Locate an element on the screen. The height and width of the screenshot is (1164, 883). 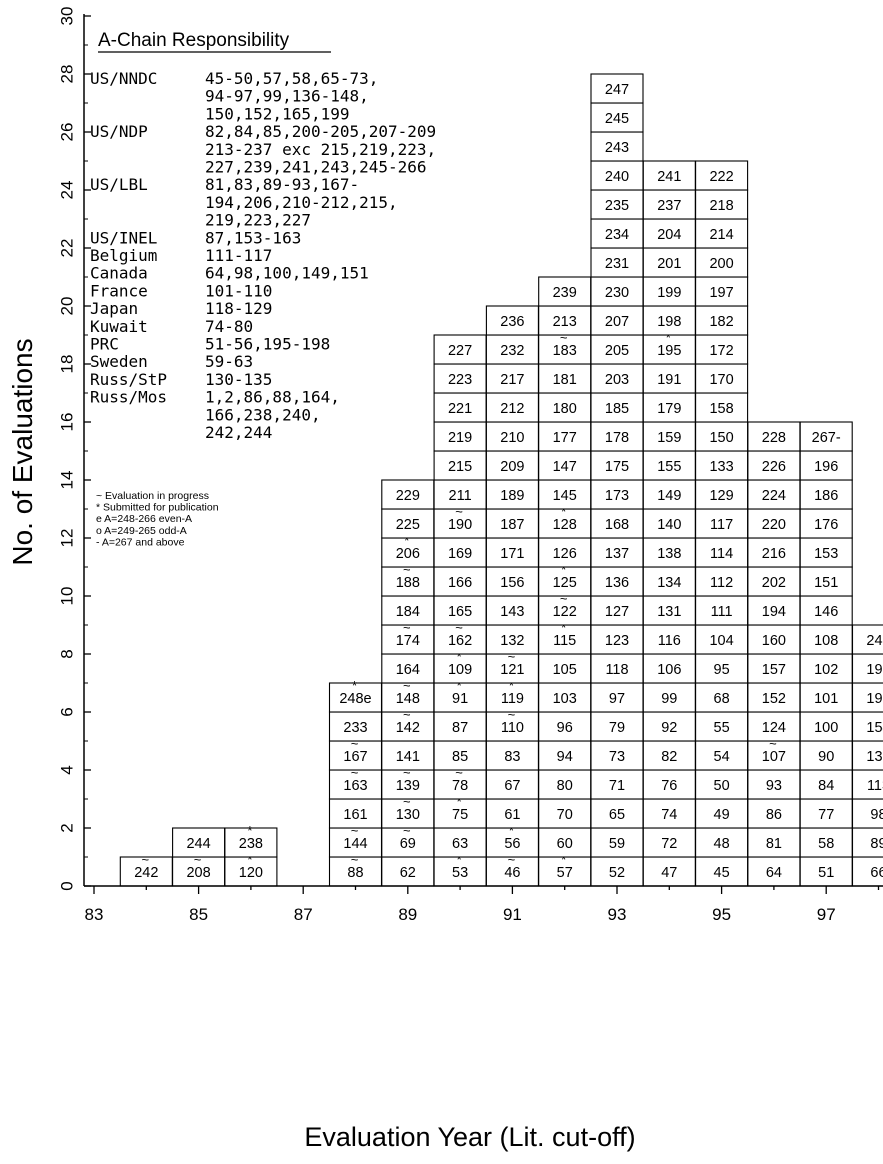
bar-cell: 103 is located at coordinates (565, 697).